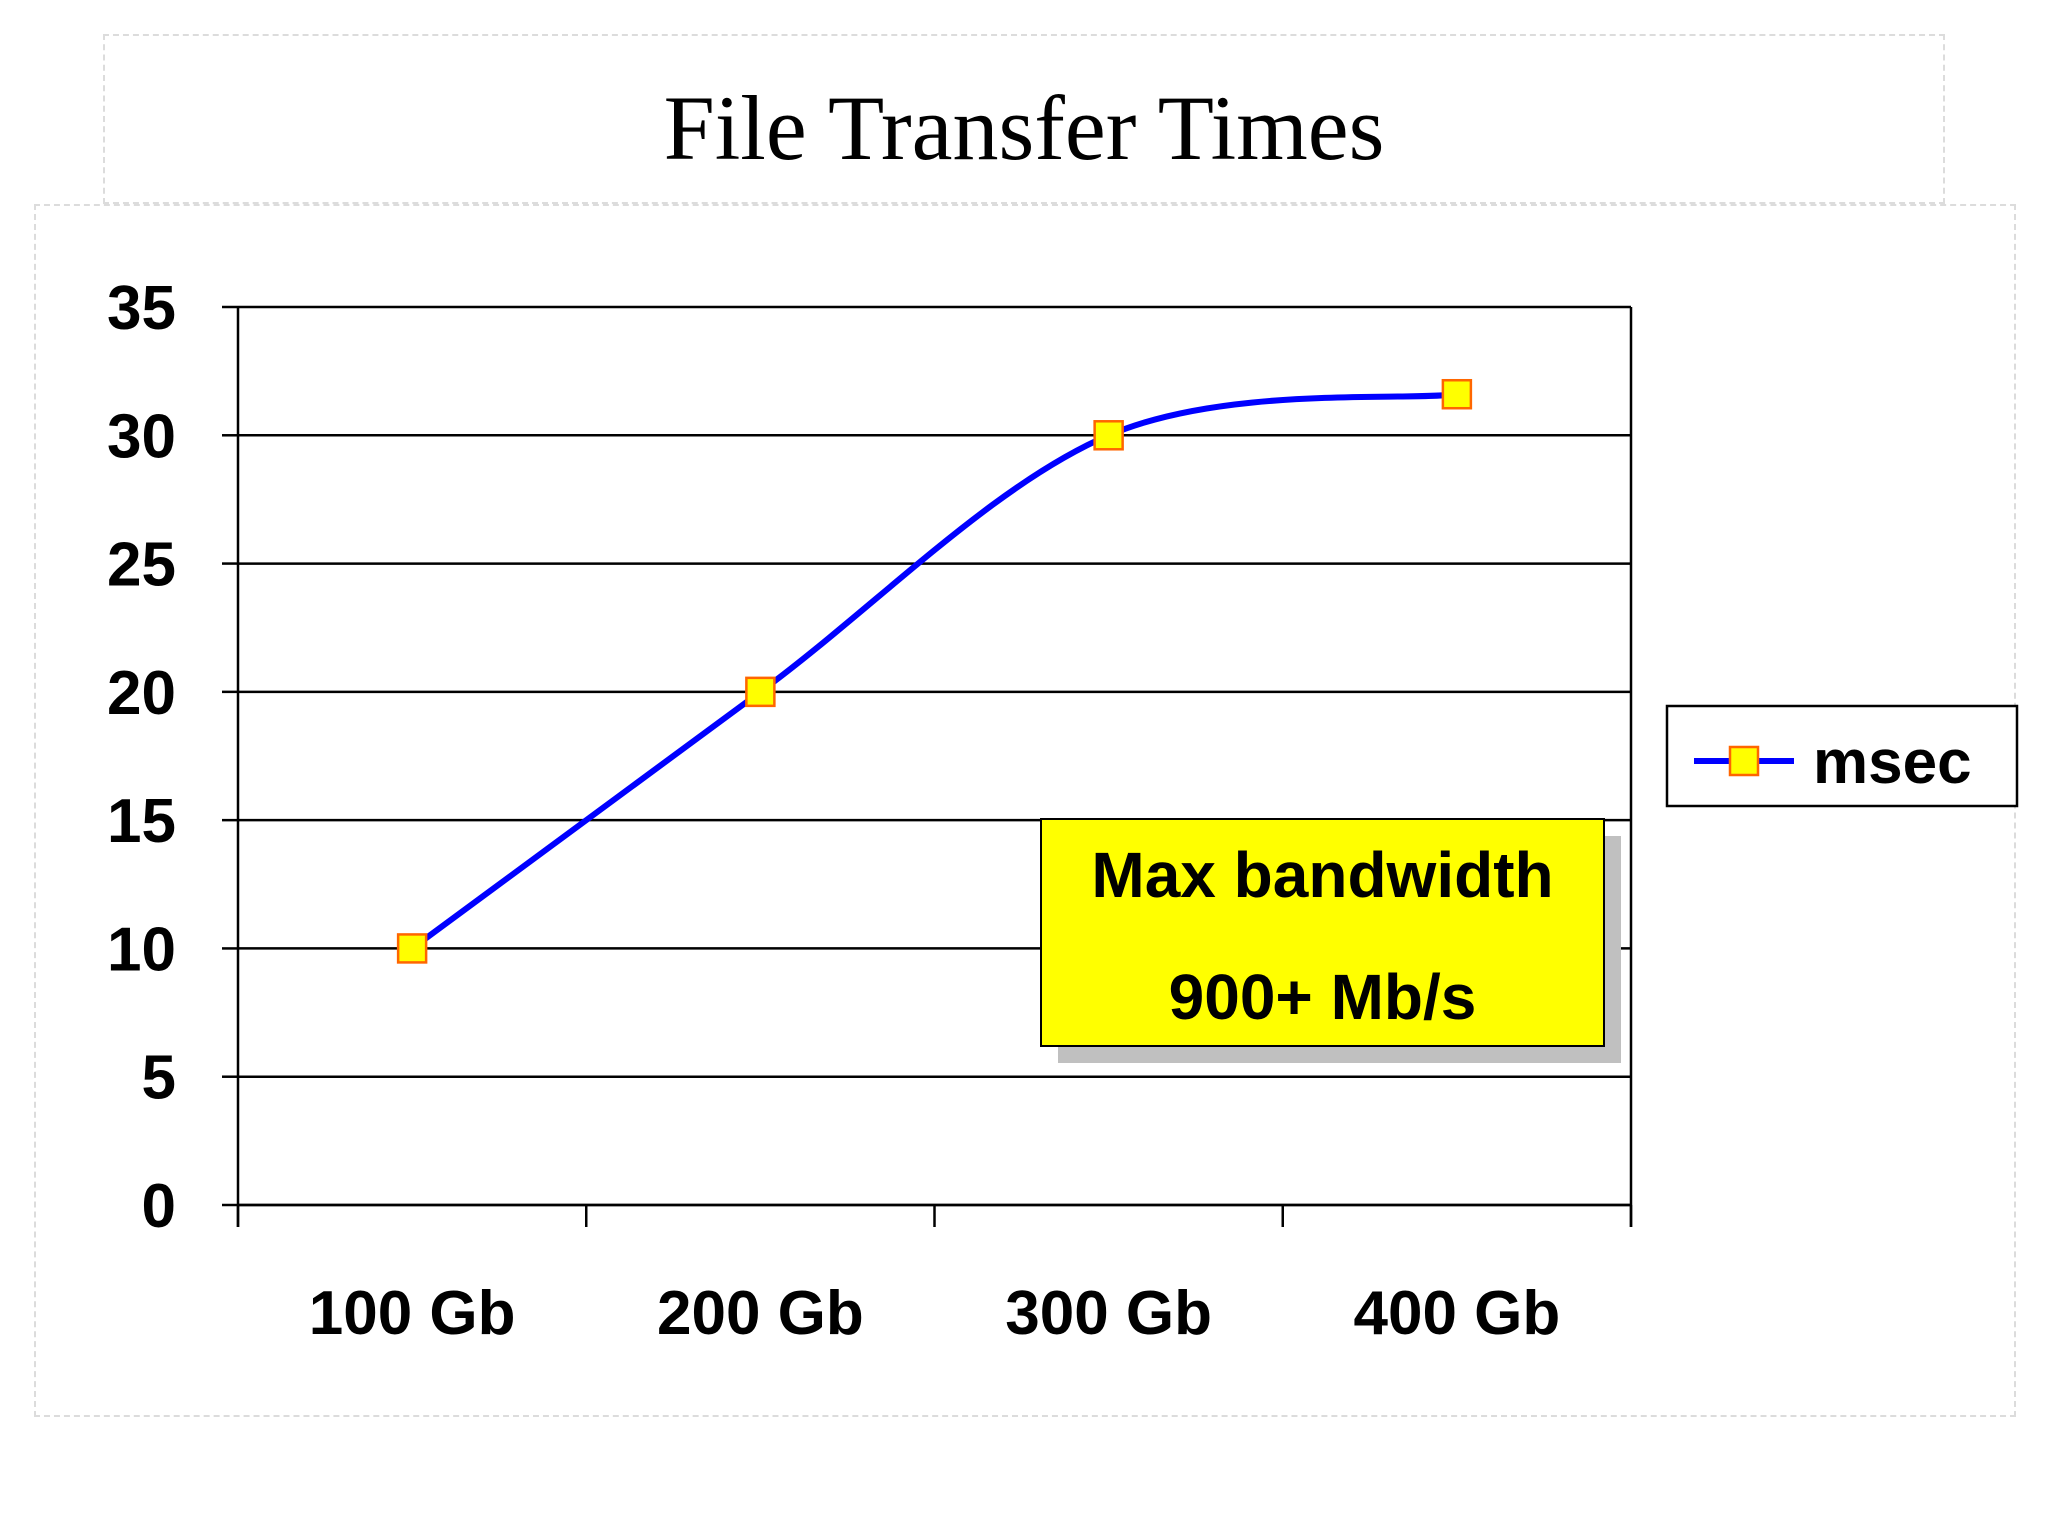 The image size is (2048, 1536). I want to click on legend-label: msec, so click(1892, 762).